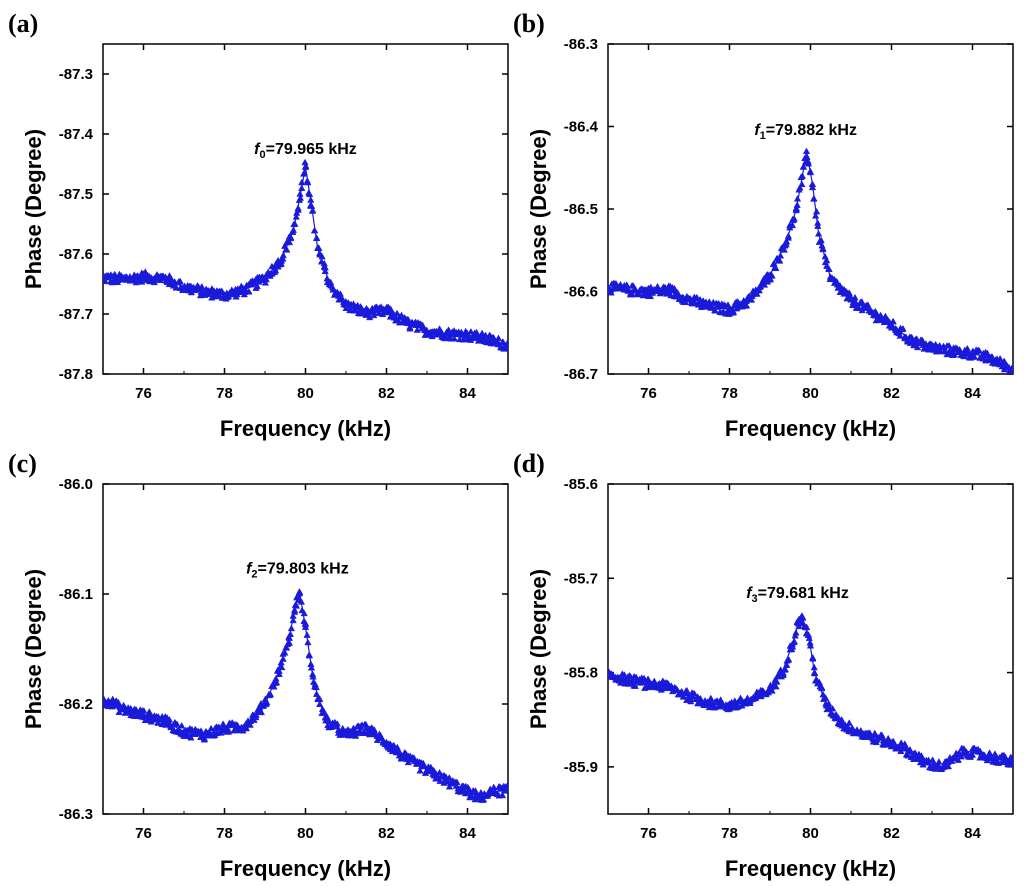  I want to click on plot-frame, so click(305, 649).